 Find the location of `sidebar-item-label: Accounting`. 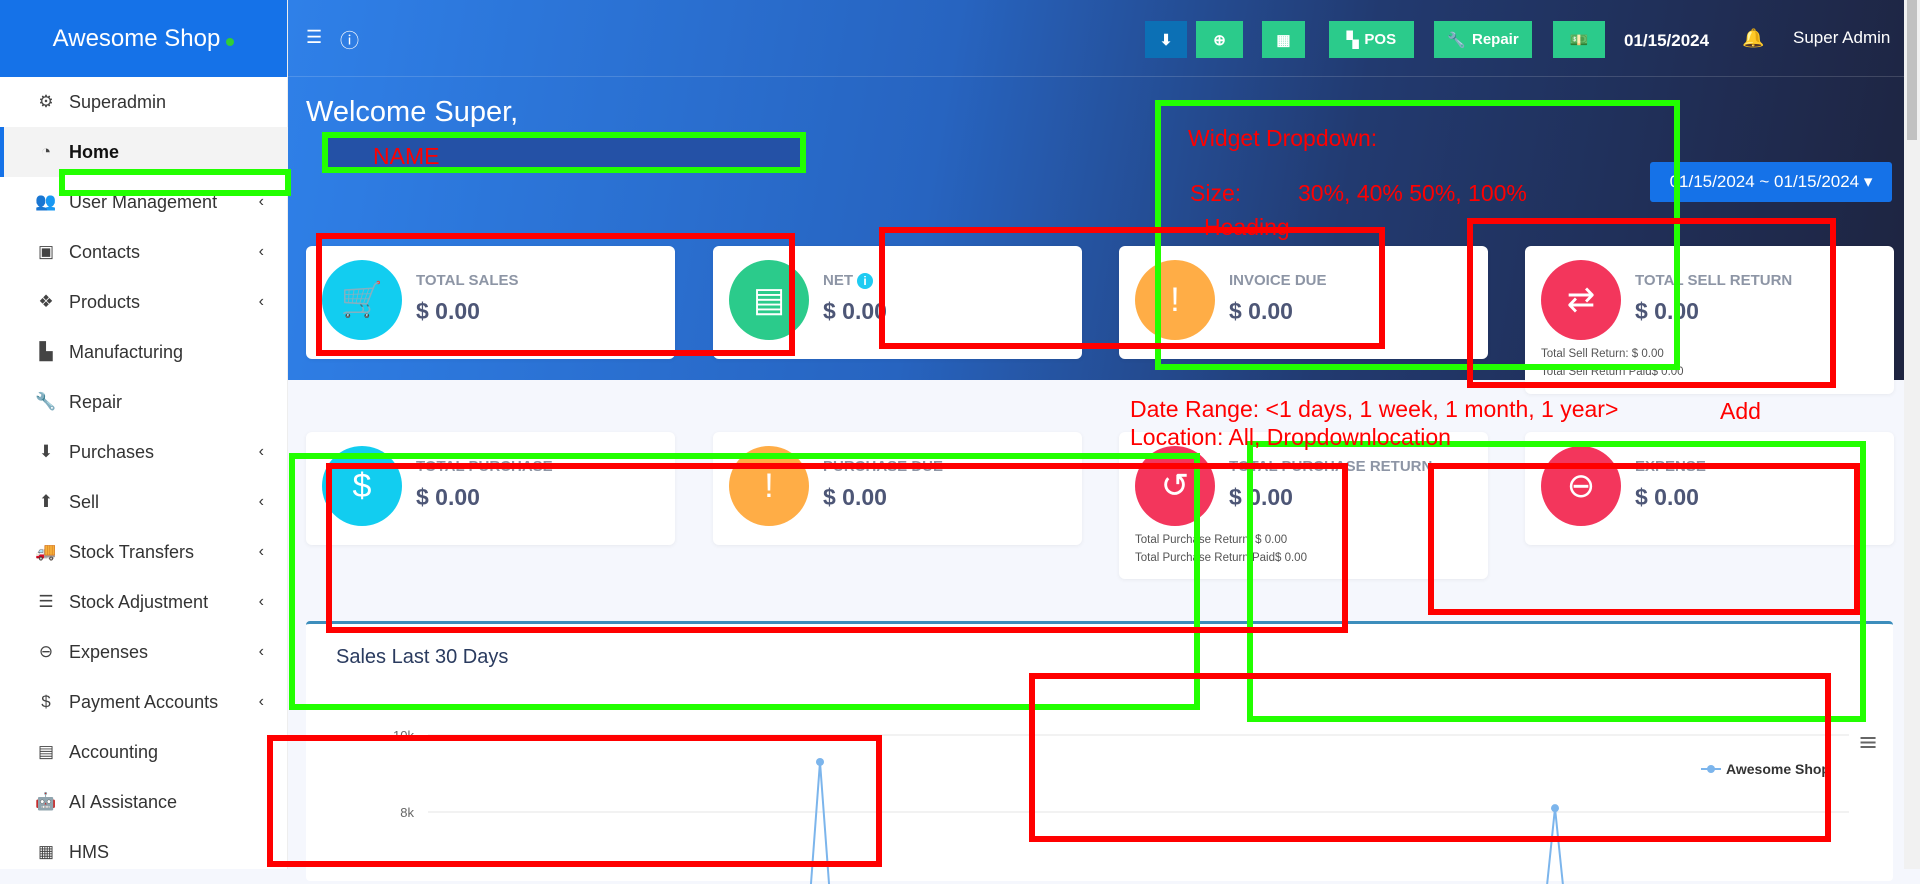

sidebar-item-label: Accounting is located at coordinates (114, 751).